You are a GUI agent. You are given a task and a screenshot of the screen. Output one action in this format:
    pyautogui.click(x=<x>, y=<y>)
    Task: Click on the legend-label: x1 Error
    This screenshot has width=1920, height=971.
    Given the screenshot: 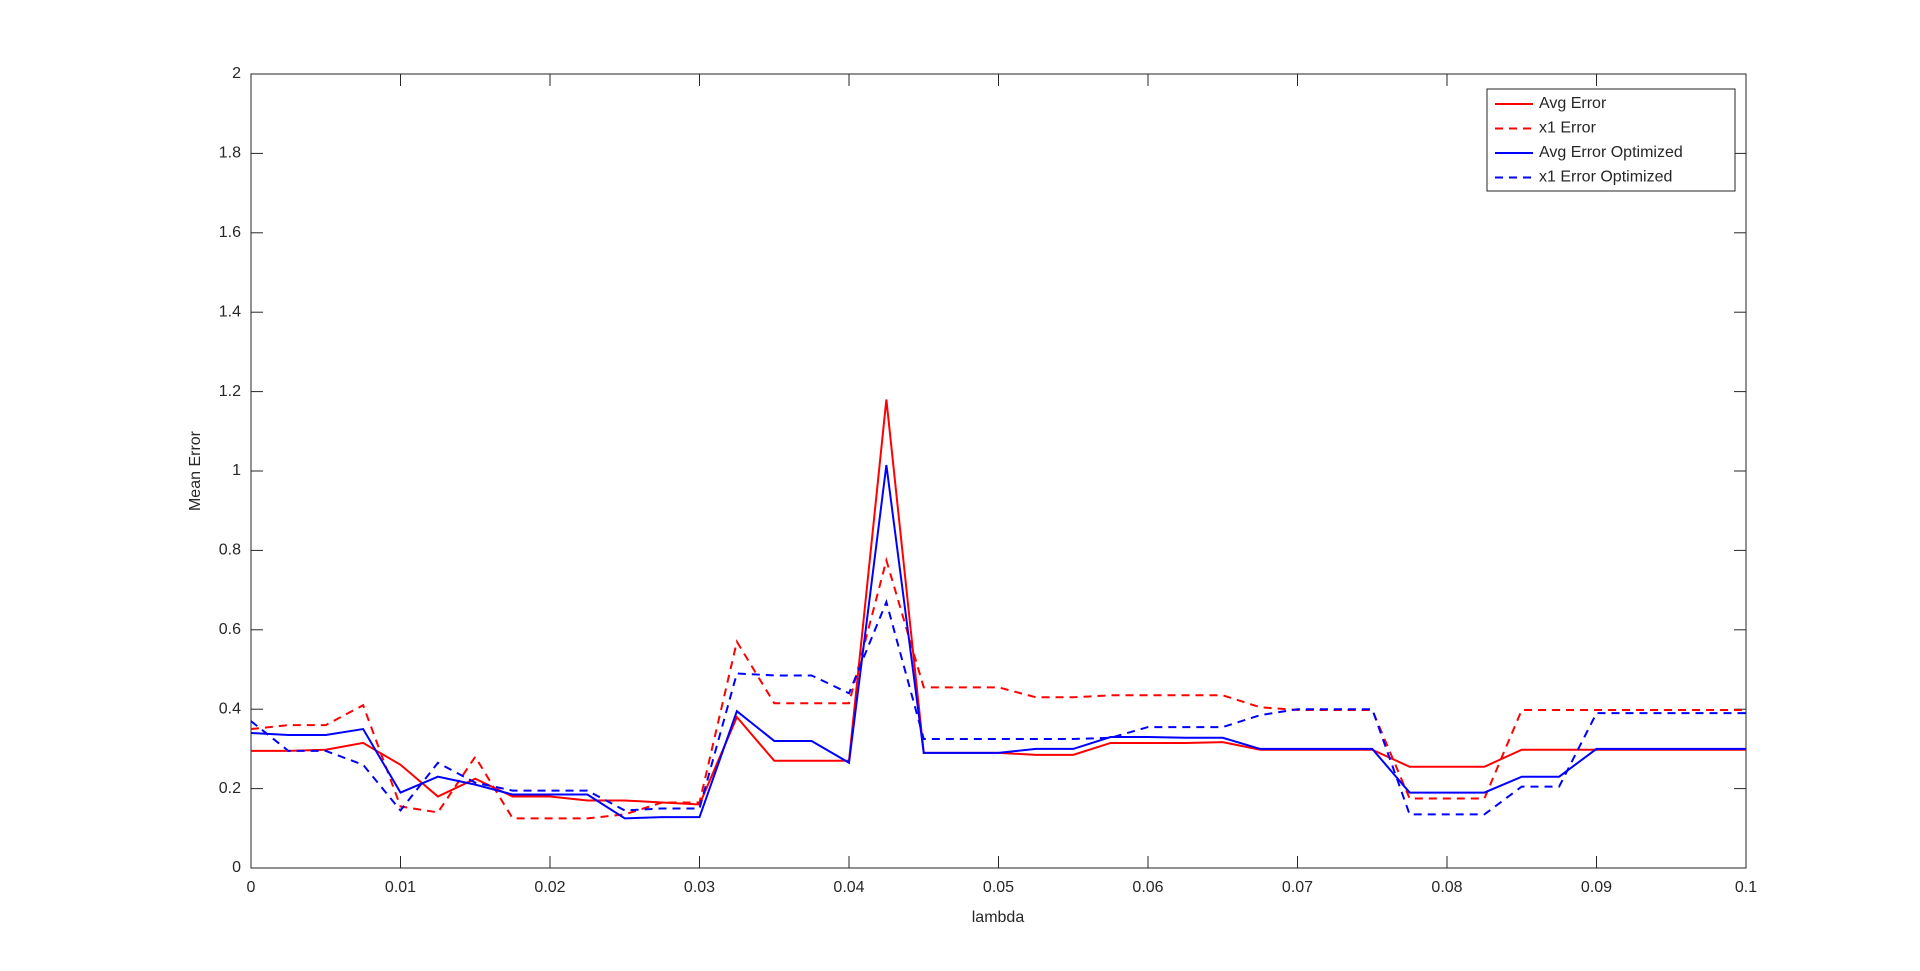 What is the action you would take?
    pyautogui.click(x=1568, y=128)
    